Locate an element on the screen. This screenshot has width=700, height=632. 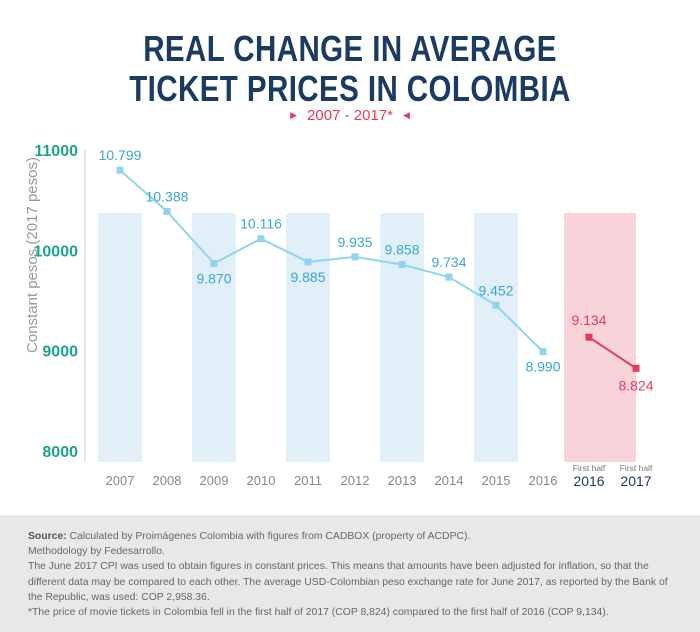
point-2011 is located at coordinates (308, 262).